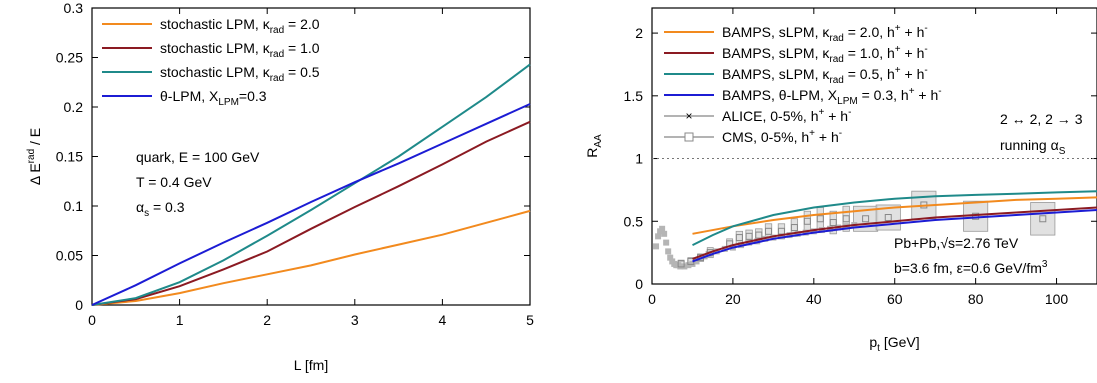 The image size is (1097, 383). I want to click on legend-label-4-part: θ-LPM, X, so click(189, 96).